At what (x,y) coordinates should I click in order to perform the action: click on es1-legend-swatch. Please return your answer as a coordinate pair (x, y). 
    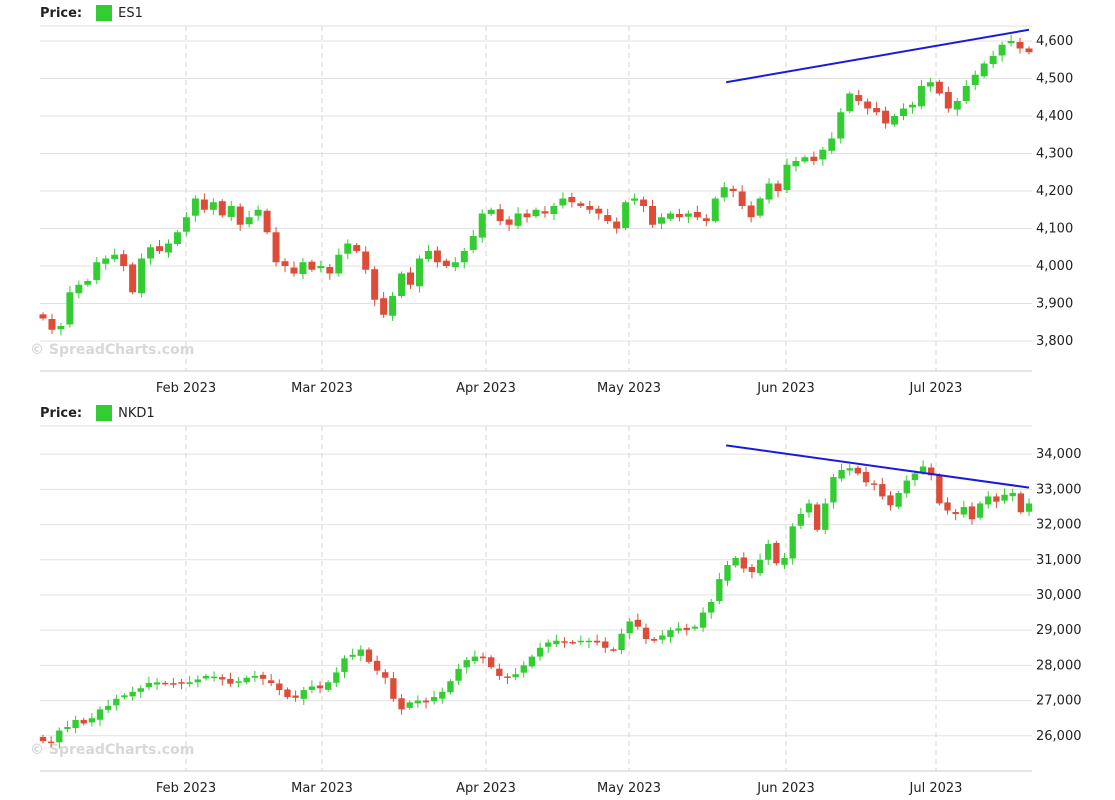
    Looking at the image, I should click on (104, 13).